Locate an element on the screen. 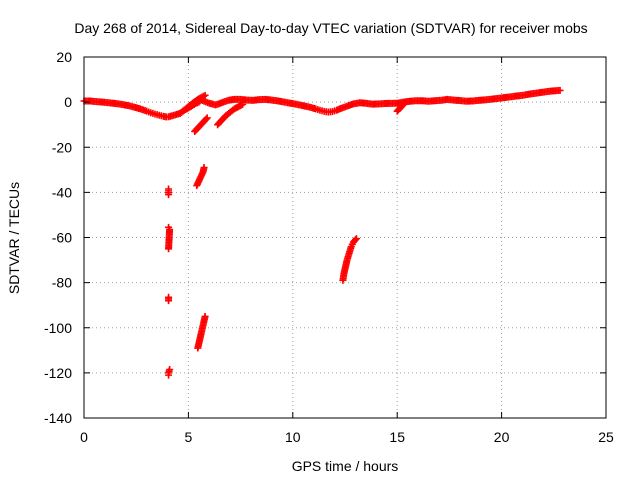 This screenshot has width=640, height=480. y-tick-label: -80 is located at coordinates (62, 283).